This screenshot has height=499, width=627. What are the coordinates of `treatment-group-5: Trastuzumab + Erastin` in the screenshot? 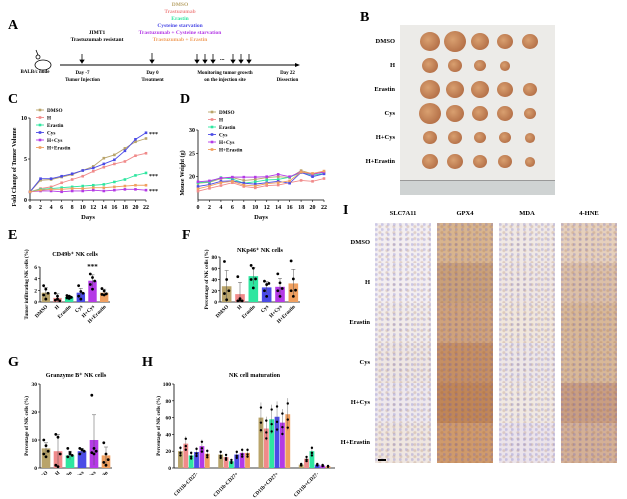 It's located at (180, 40).